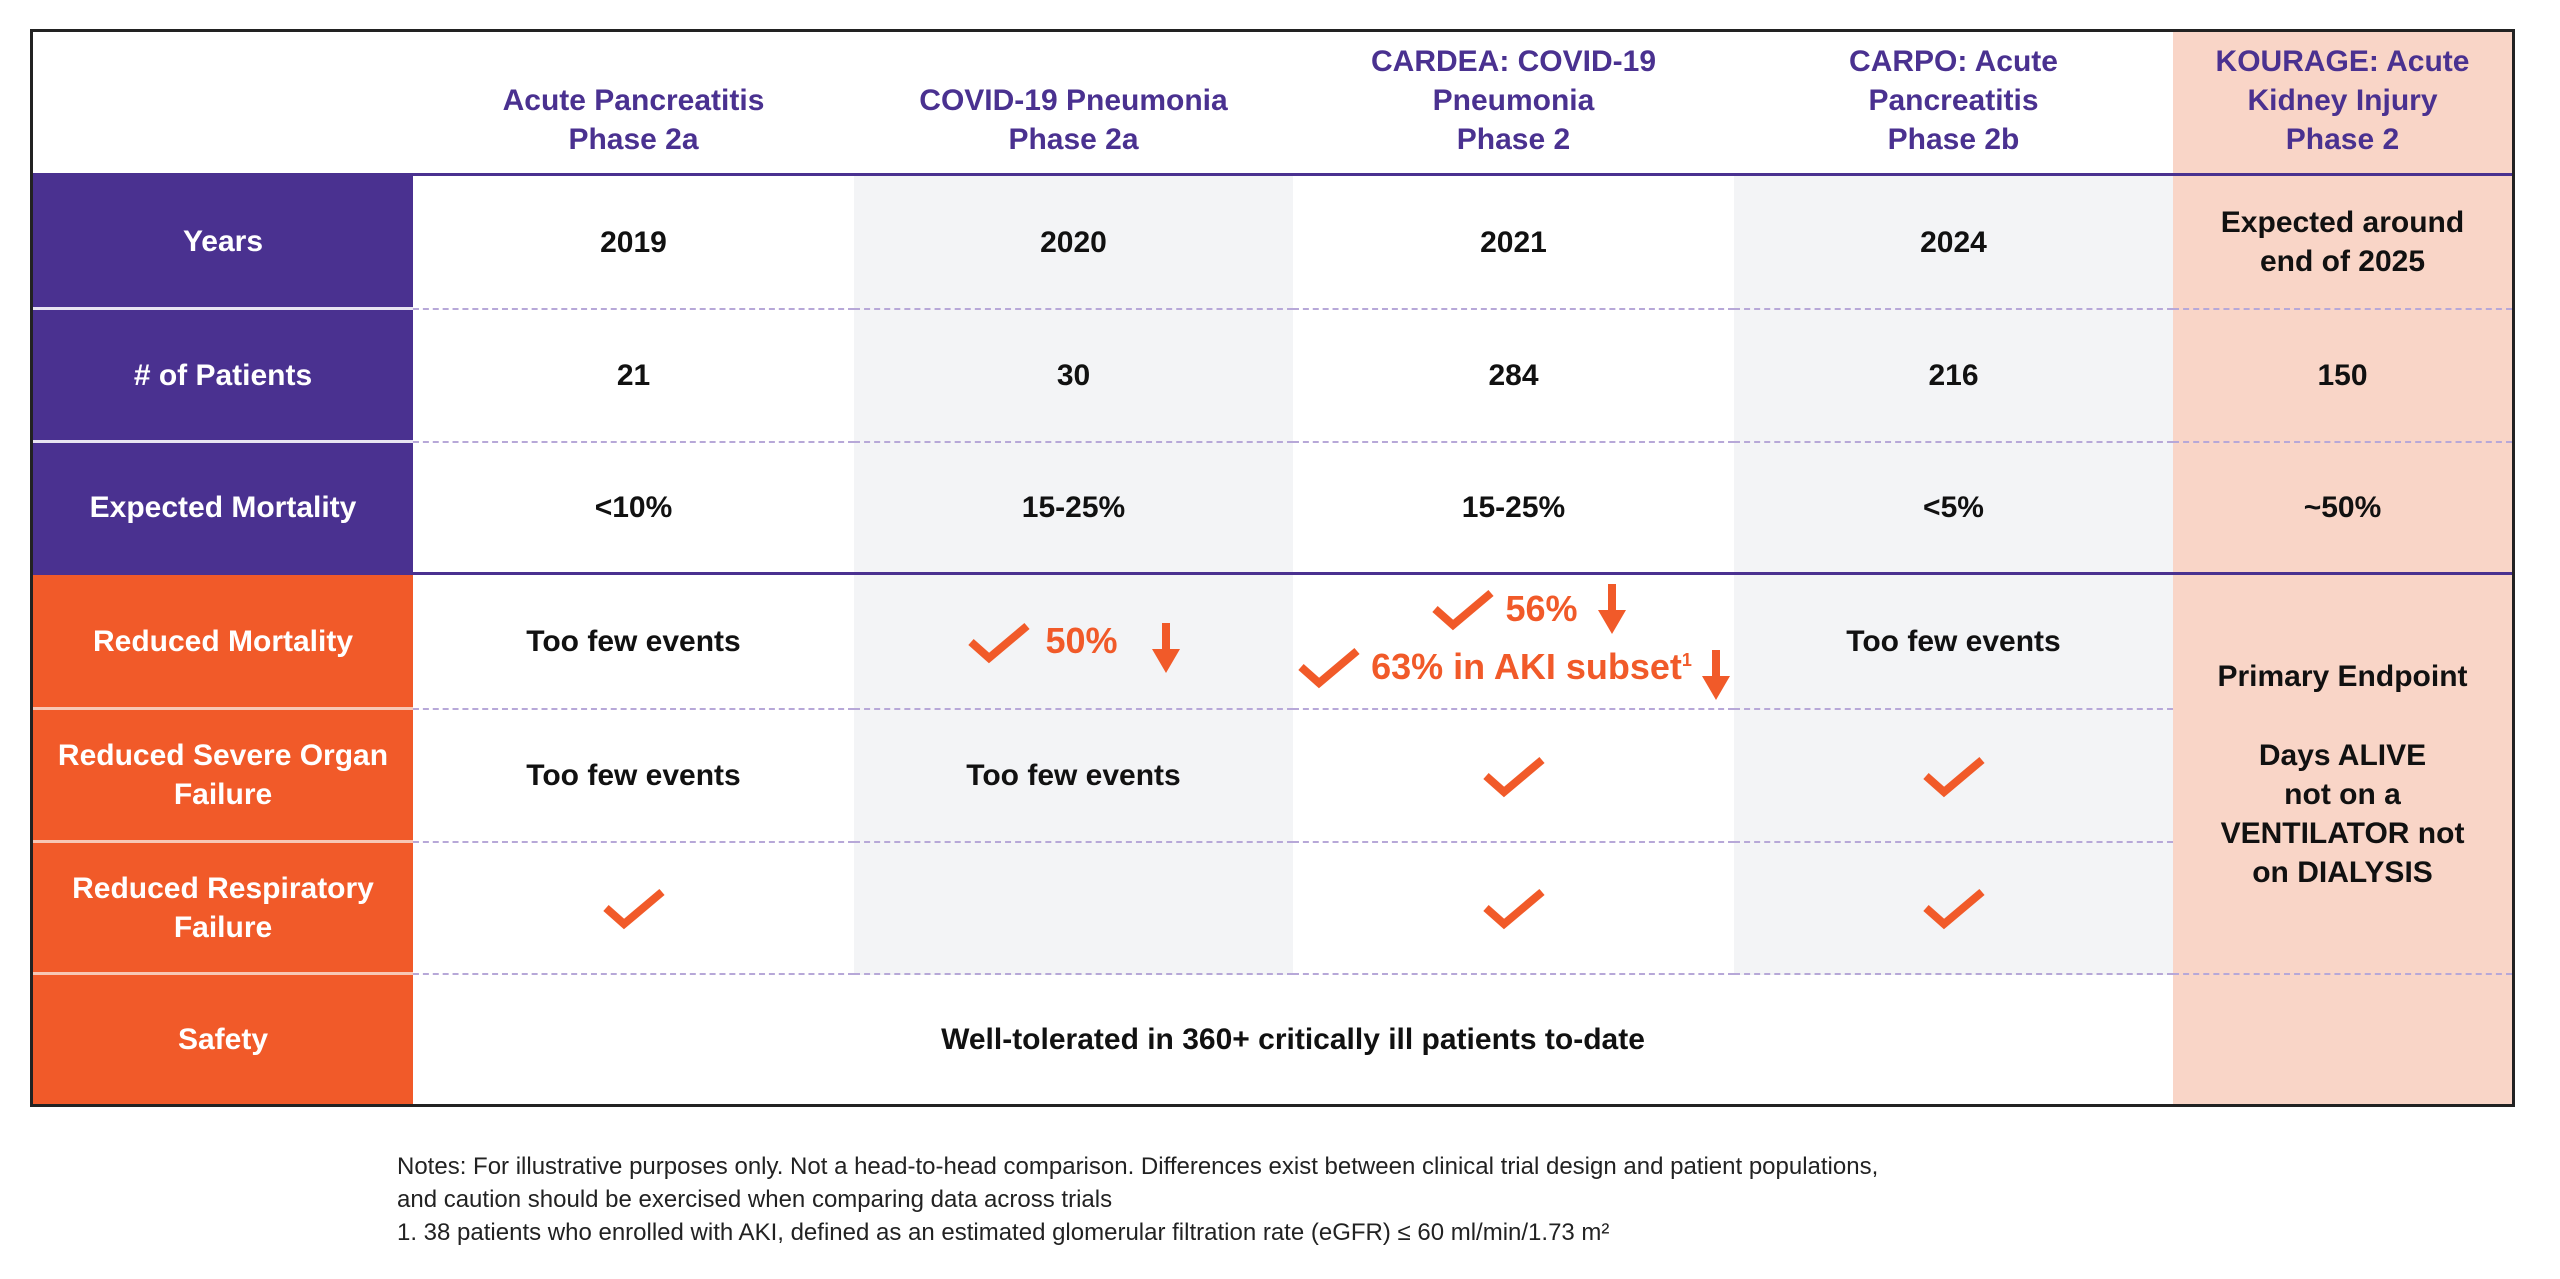  What do you see at coordinates (1953, 104) in the screenshot?
I see `col-header-carpo: CARPO: Acute Pancreatitis Phase 2b` at bounding box center [1953, 104].